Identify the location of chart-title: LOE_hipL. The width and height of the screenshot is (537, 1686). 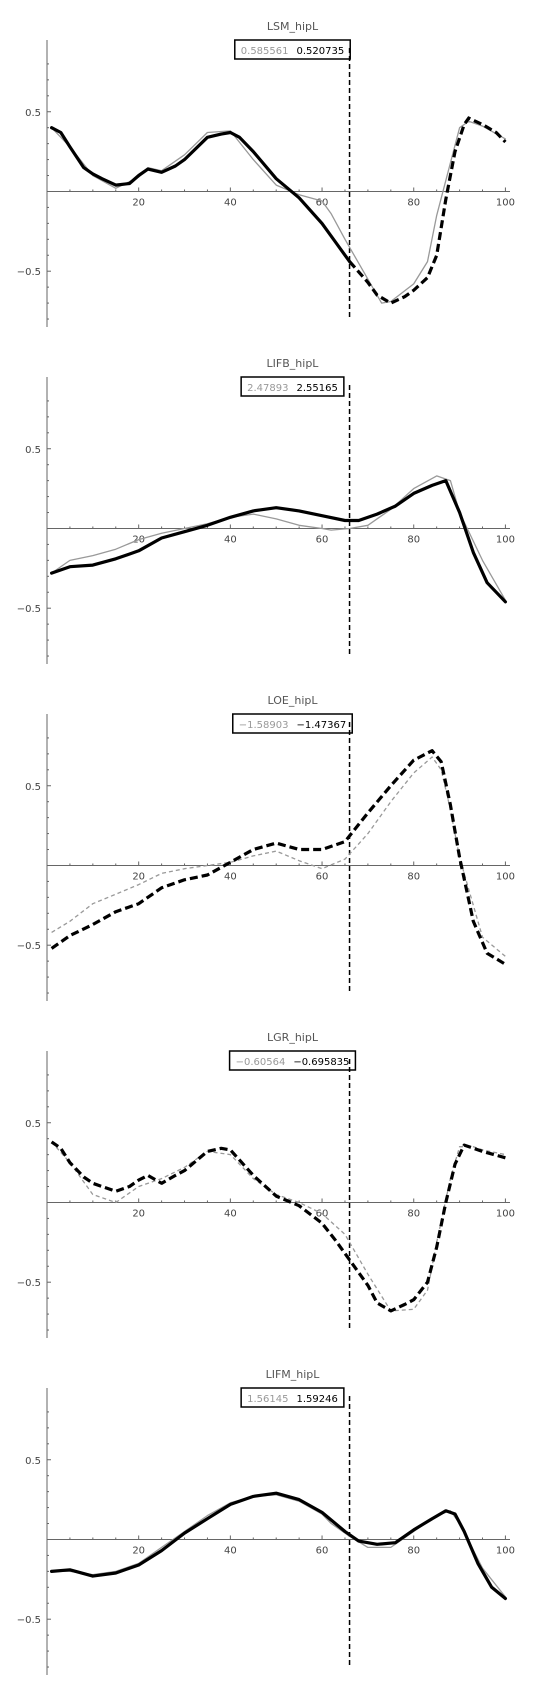
(293, 700).